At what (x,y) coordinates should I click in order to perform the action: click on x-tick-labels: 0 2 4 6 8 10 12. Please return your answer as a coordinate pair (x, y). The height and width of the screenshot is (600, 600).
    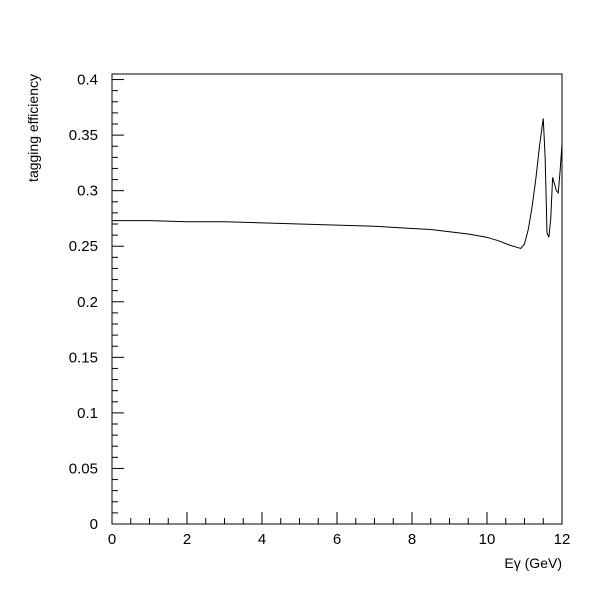
    Looking at the image, I should click on (339, 539).